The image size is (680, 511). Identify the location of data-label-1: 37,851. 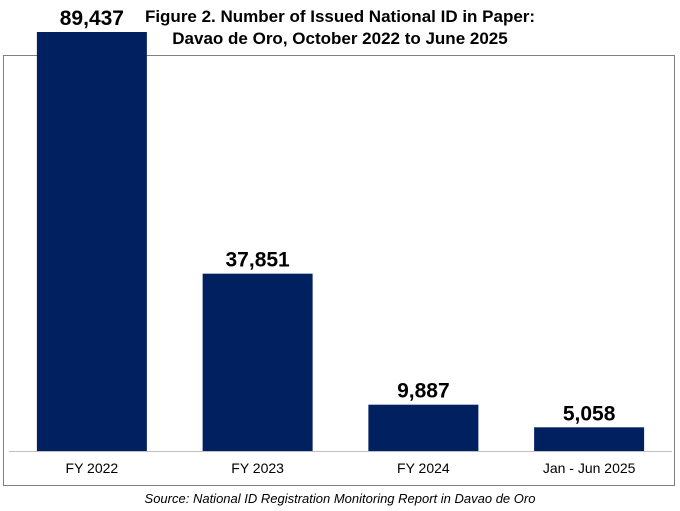
(258, 260).